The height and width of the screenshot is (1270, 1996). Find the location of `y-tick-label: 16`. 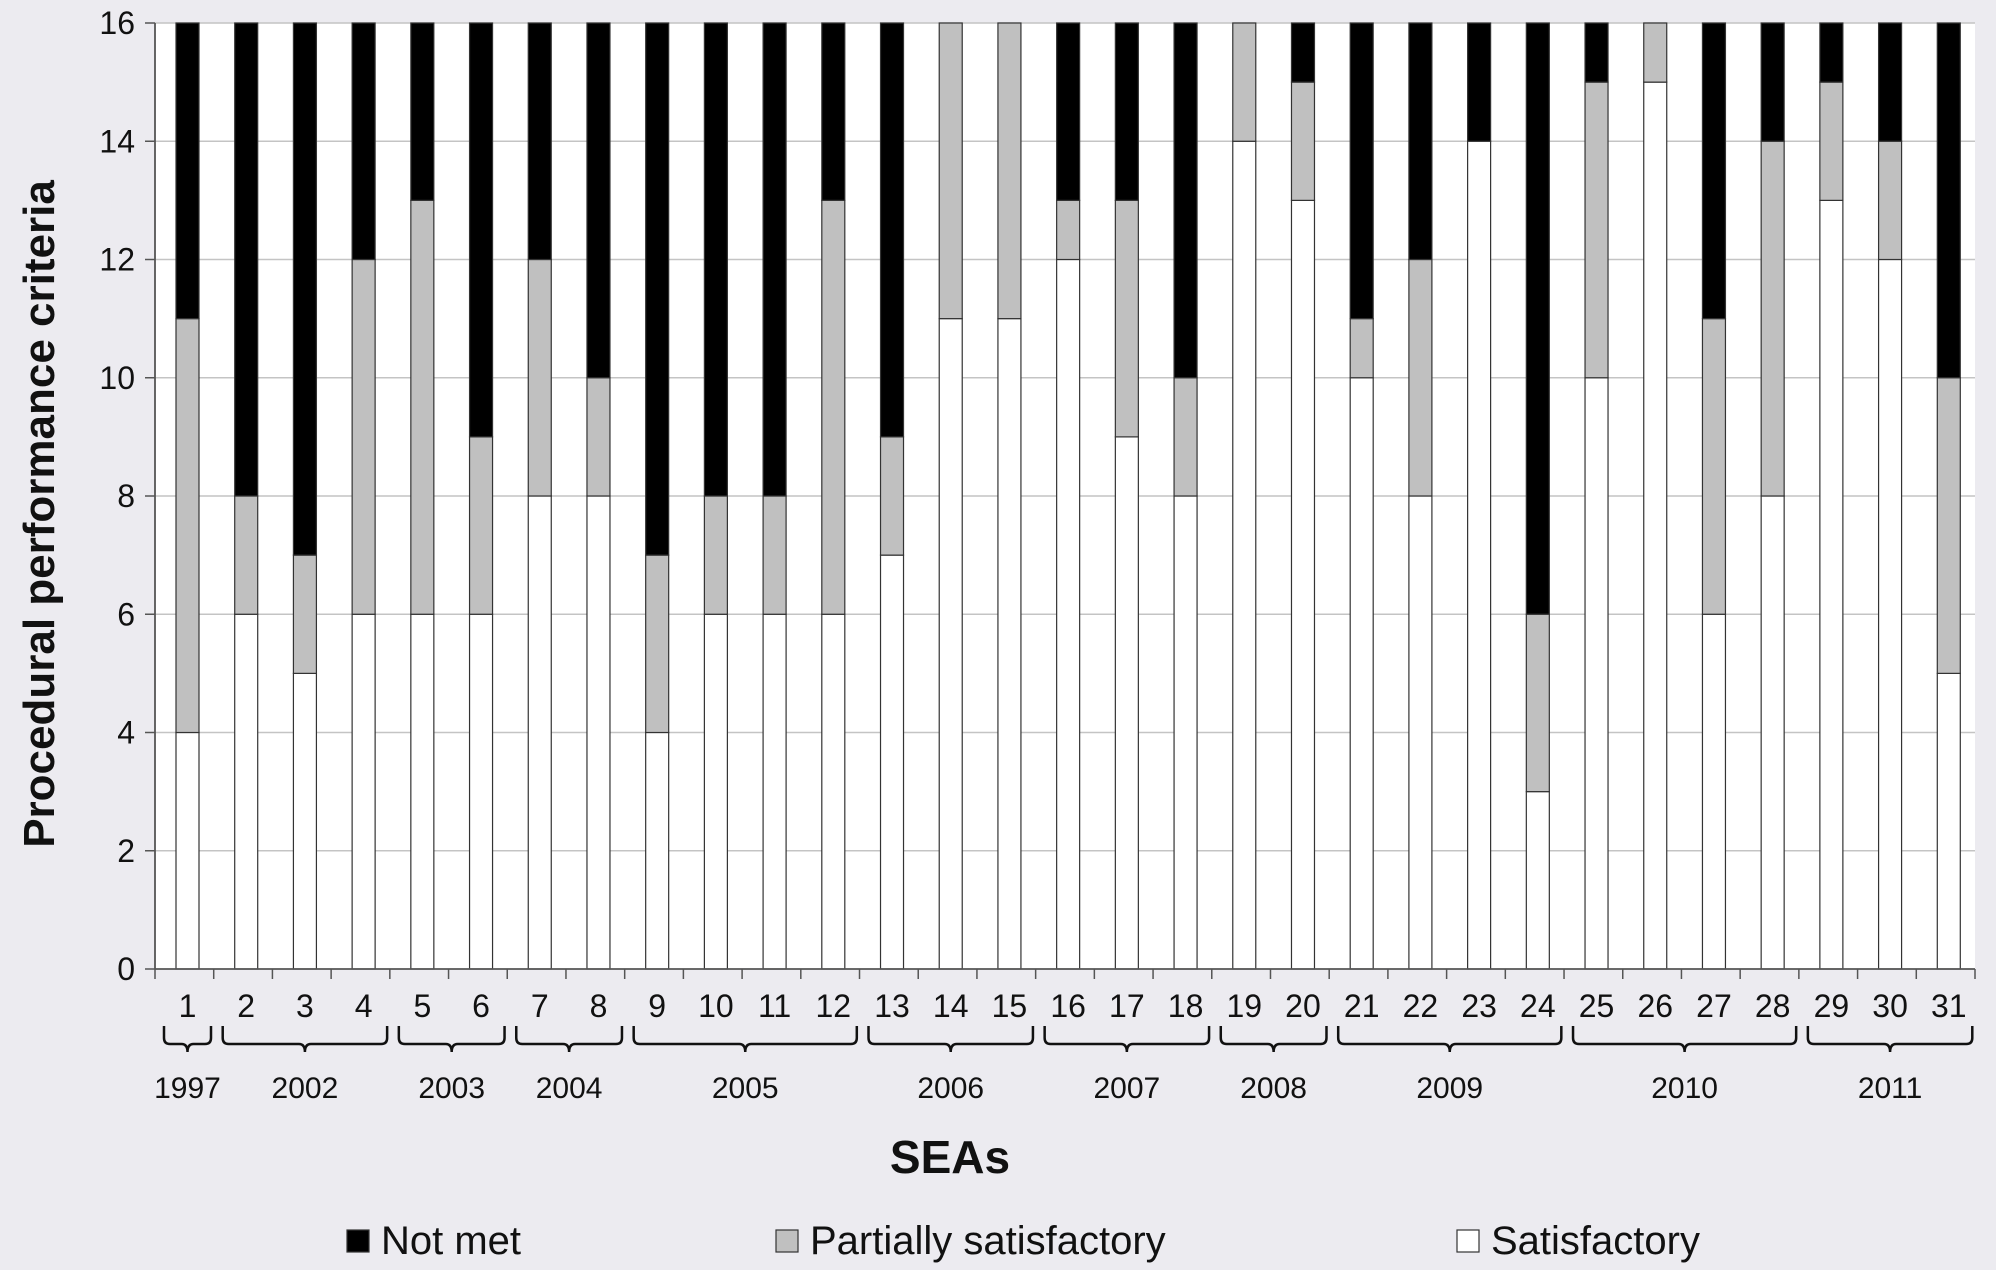

y-tick-label: 16 is located at coordinates (117, 23).